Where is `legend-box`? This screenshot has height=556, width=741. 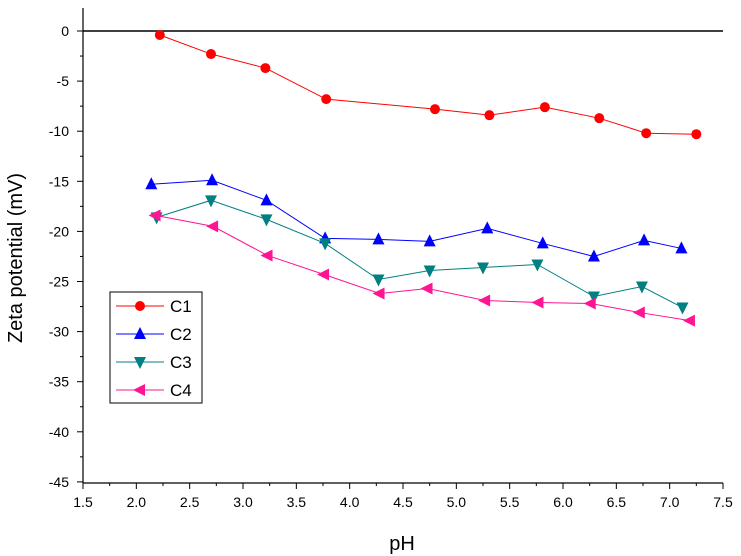
legend-box is located at coordinates (156, 347).